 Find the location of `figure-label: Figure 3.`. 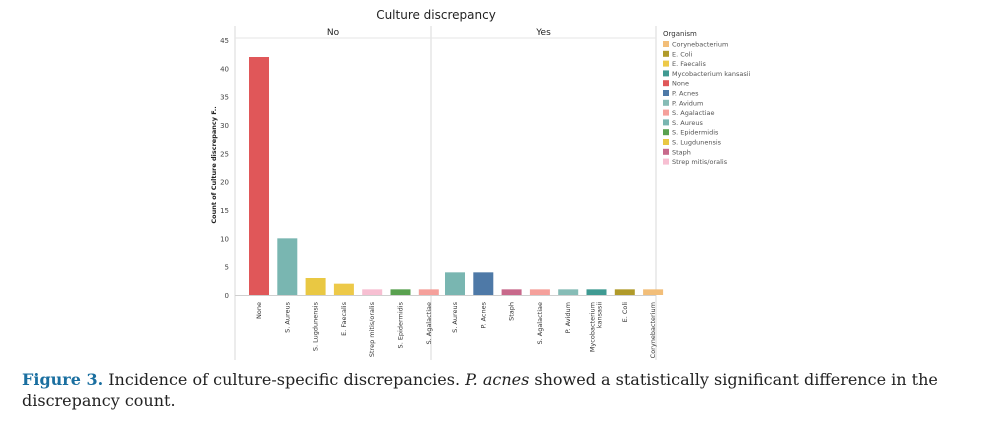

figure-label: Figure 3. is located at coordinates (63, 379).